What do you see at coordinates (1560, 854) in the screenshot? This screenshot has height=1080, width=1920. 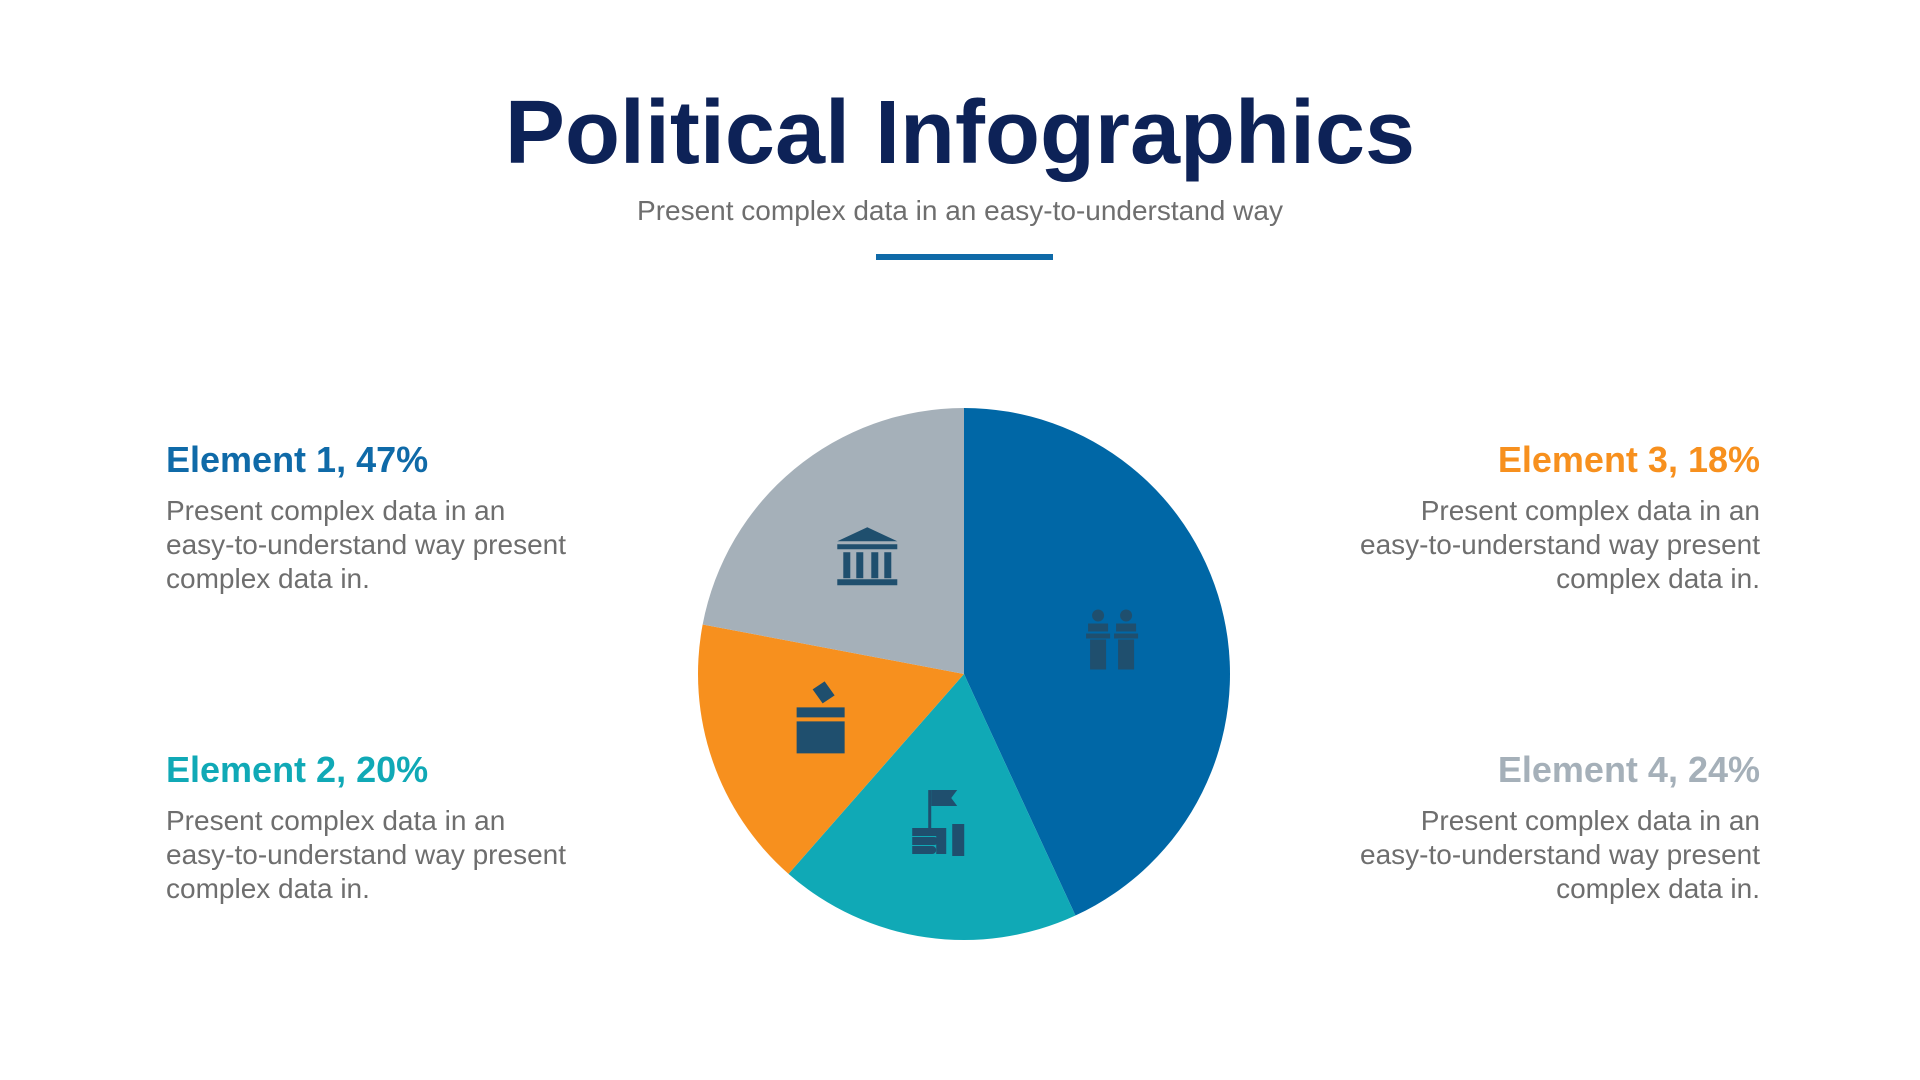 I see `element-4-desc-line-2: easy-to-understand way present` at bounding box center [1560, 854].